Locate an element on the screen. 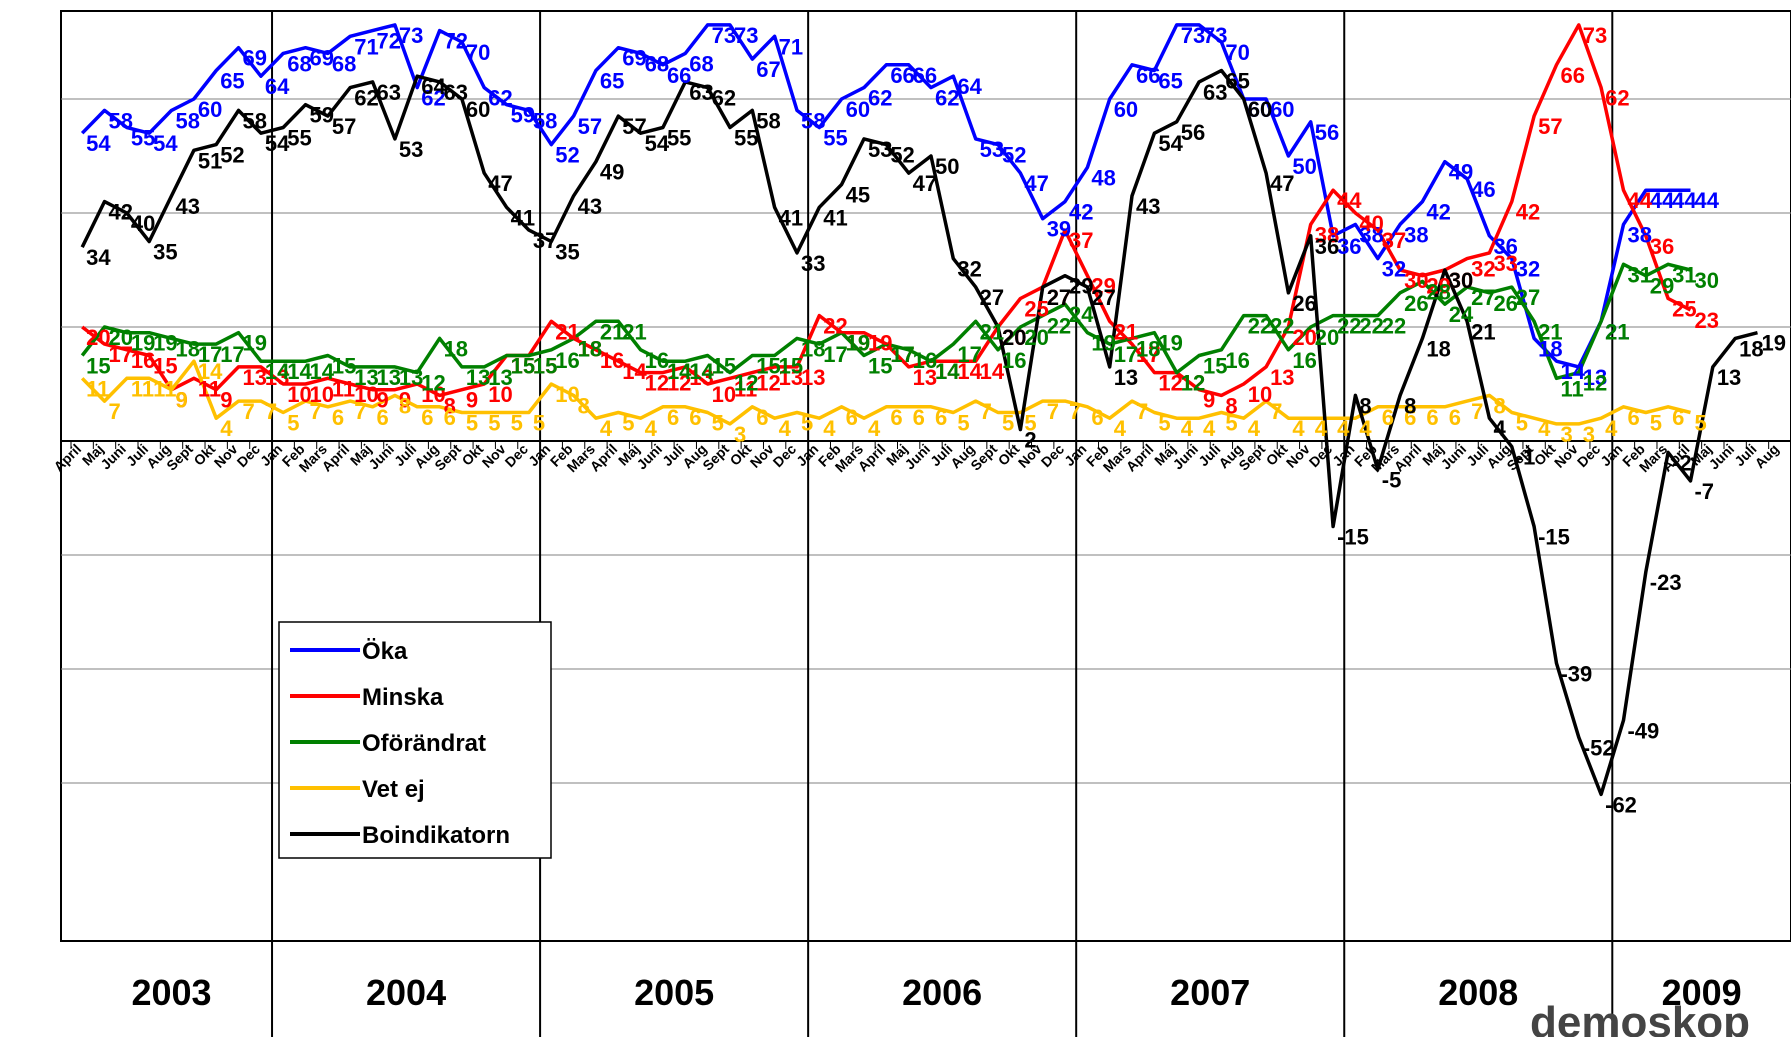 The width and height of the screenshot is (1791, 1037). data-label: -1 is located at coordinates (1526, 457).